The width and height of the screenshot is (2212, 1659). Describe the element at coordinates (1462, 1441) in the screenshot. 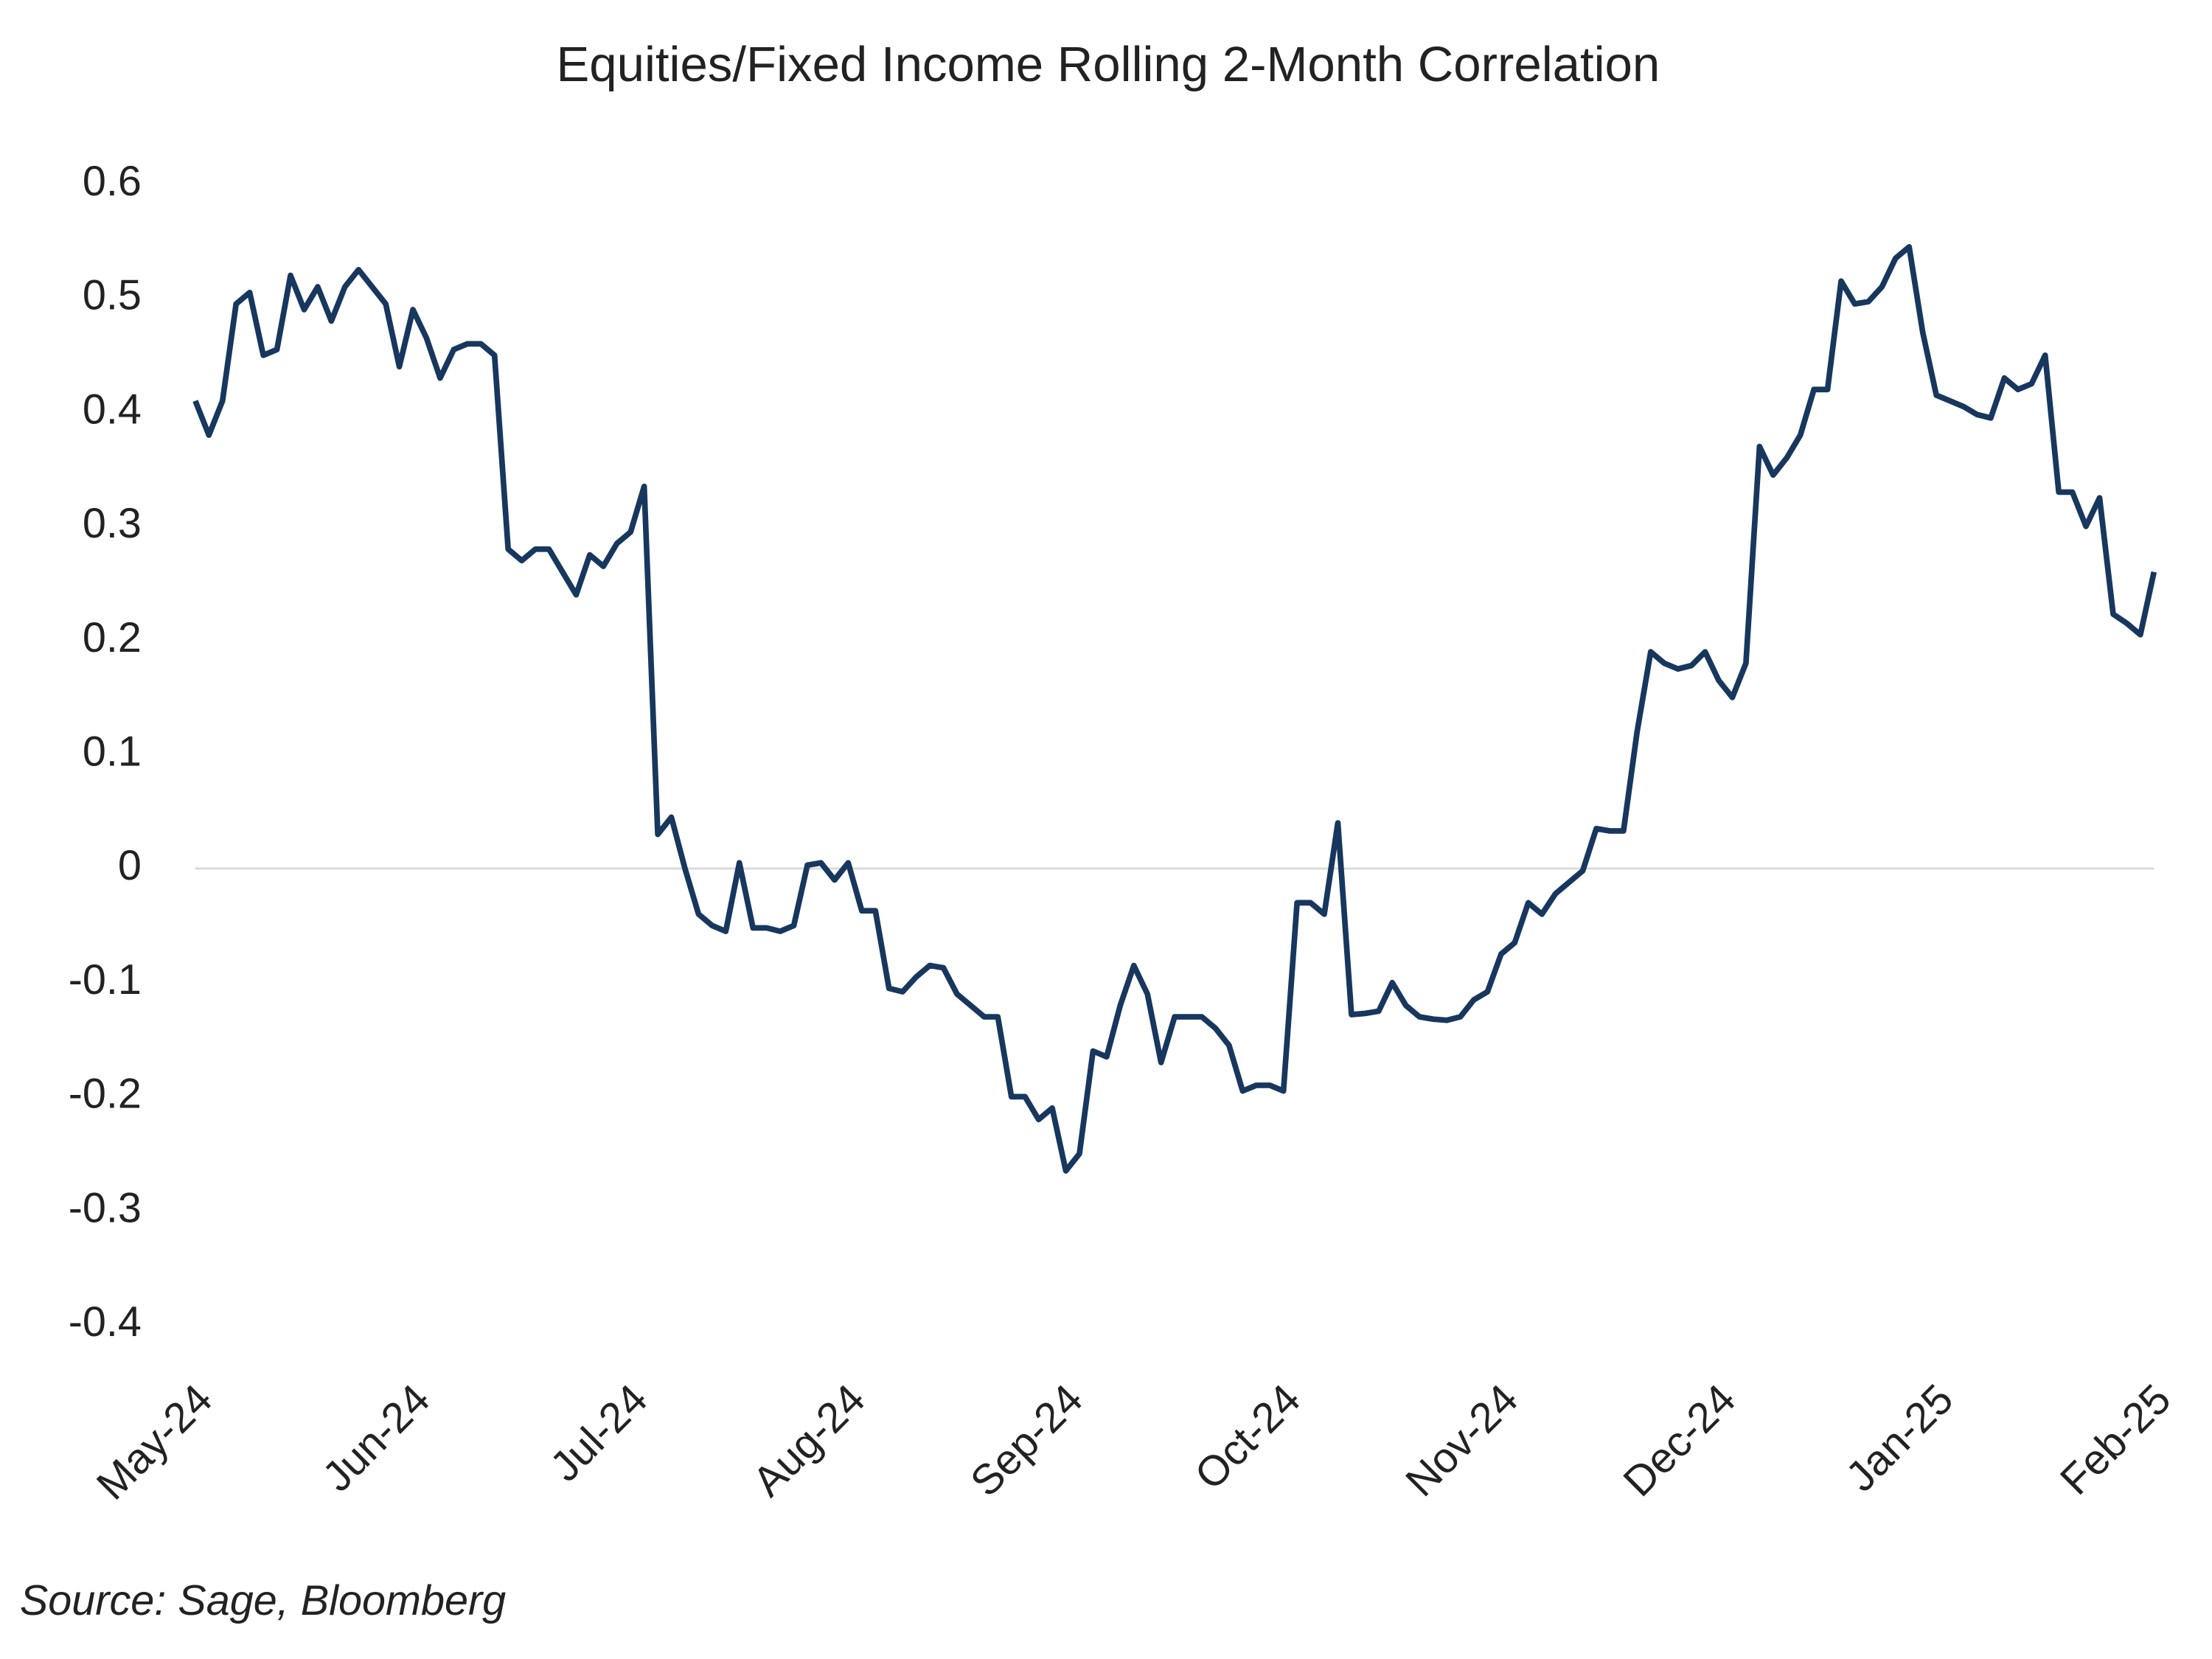

I see `x-tick-label: Nov-24` at that location.